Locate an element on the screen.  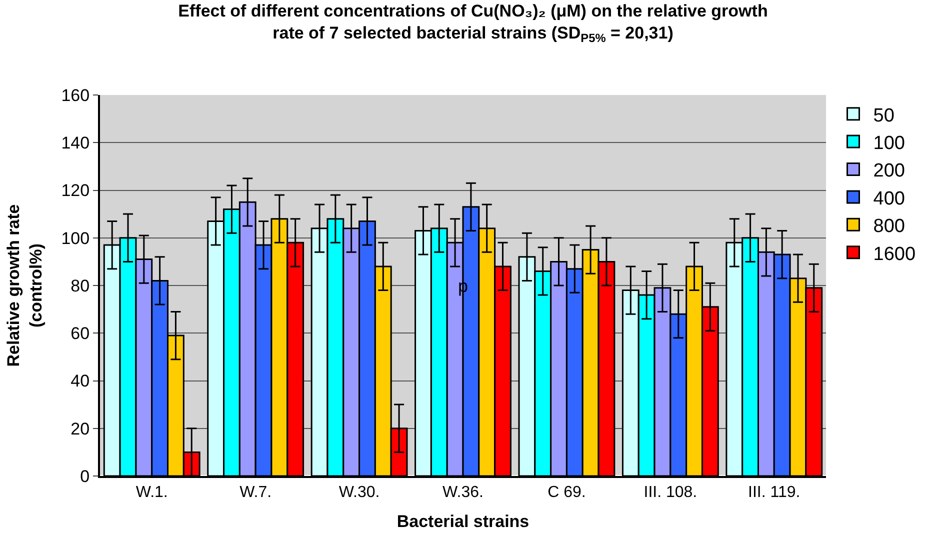
y-tick-label: 120 is located at coordinates (75, 190).